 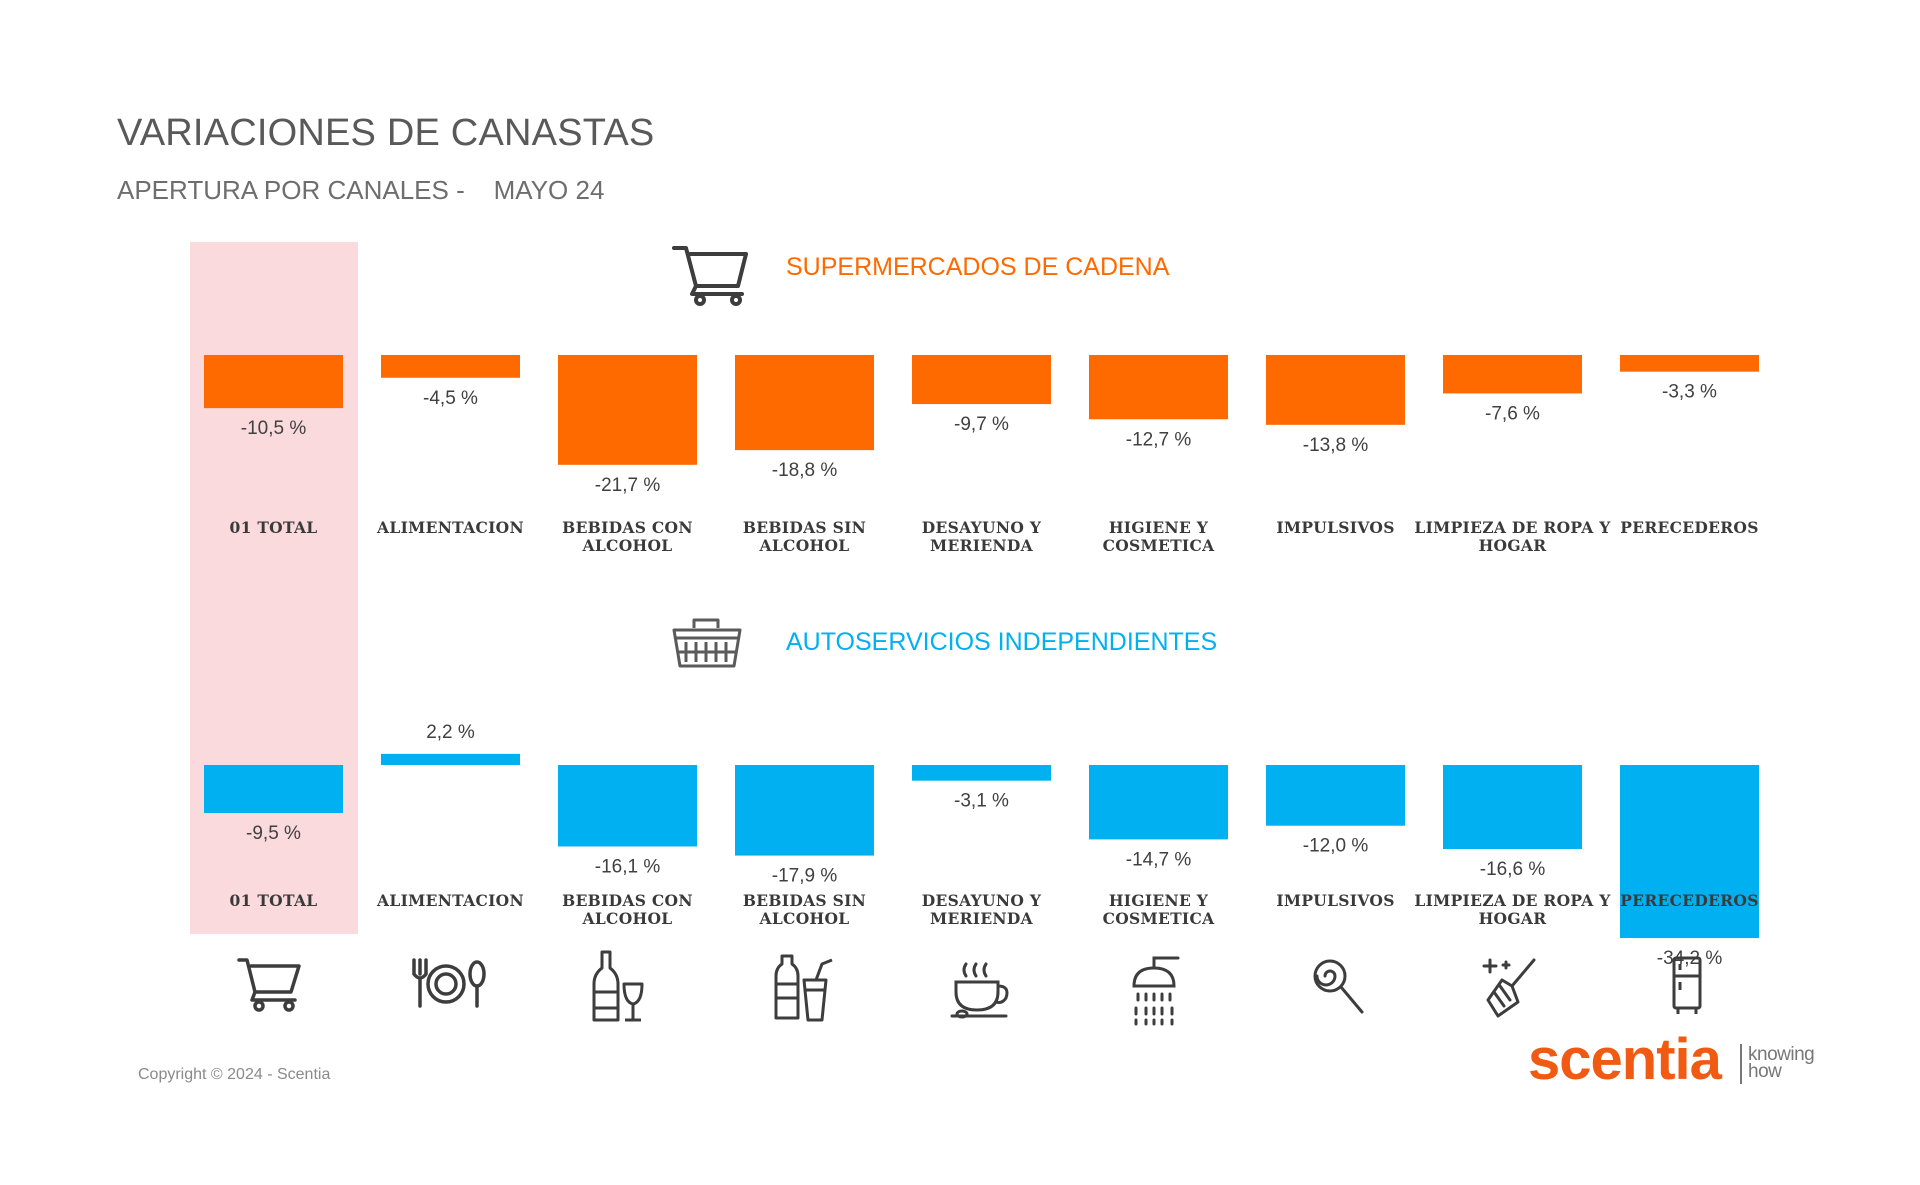 What do you see at coordinates (1335, 527) in the screenshot?
I see `category-label-supermercados-7: IMPULSIVOS` at bounding box center [1335, 527].